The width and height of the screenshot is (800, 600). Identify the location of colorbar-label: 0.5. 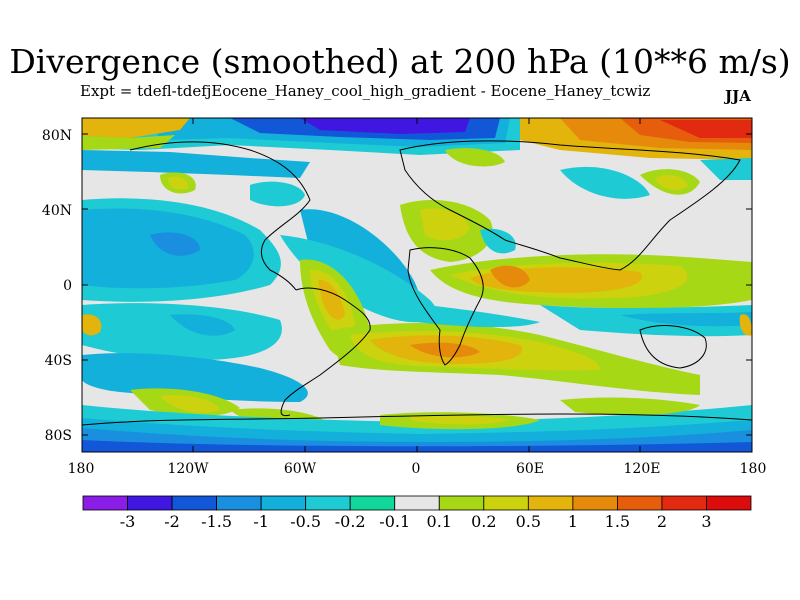
(528, 521).